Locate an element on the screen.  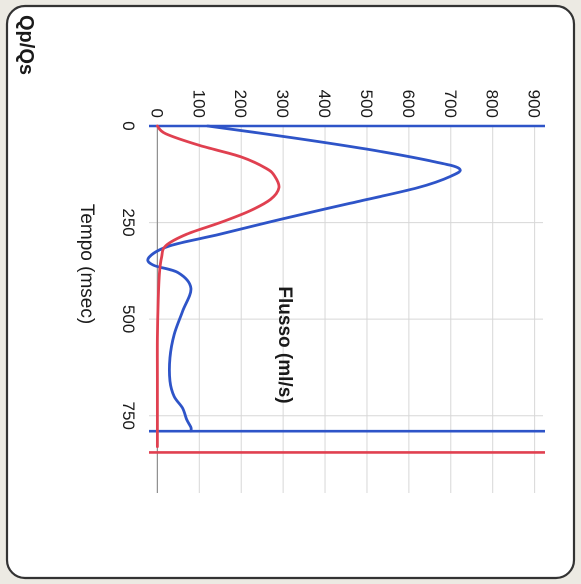
x-tick-label: 750 is located at coordinates (128, 416).